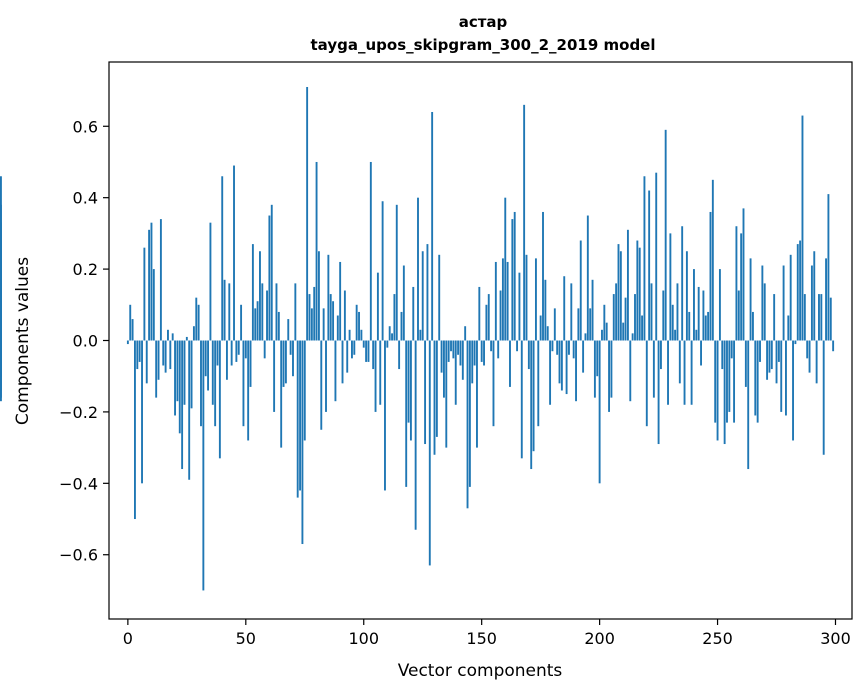 The height and width of the screenshot is (696, 867). What do you see at coordinates (835, 638) in the screenshot?
I see `x-tick-label: 300` at bounding box center [835, 638].